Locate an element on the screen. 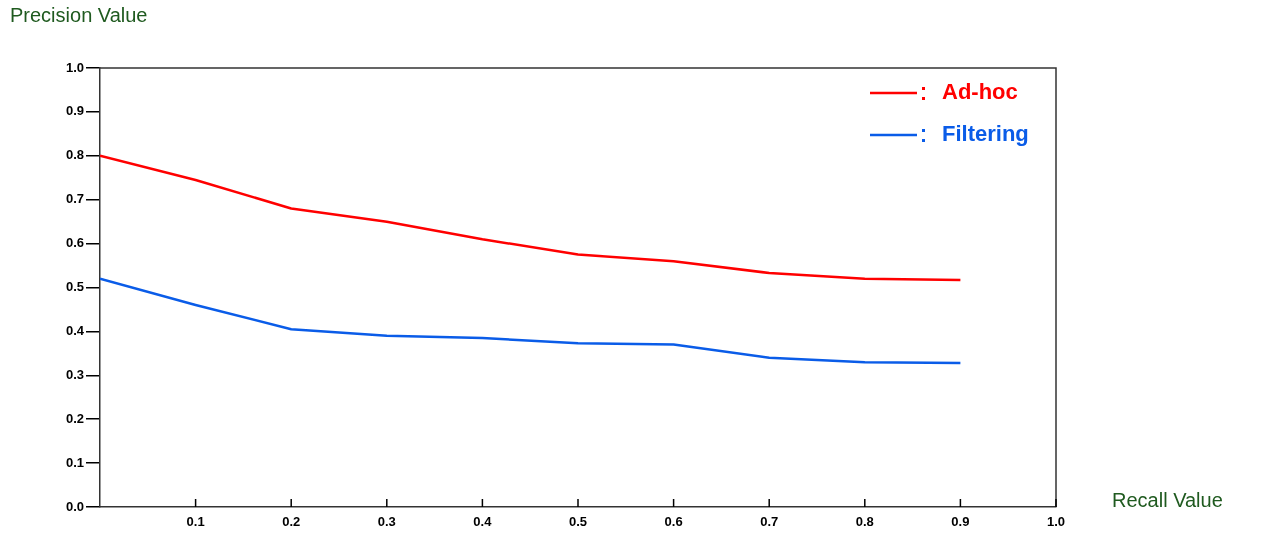 The height and width of the screenshot is (539, 1269). x-tick-label: 0.4 is located at coordinates (483, 522).